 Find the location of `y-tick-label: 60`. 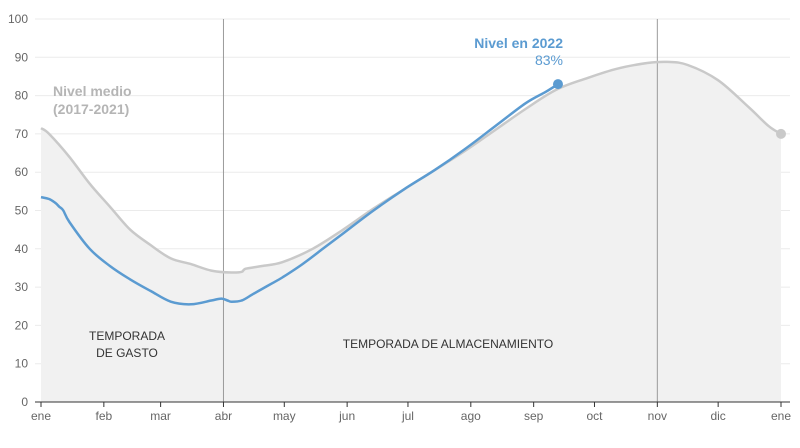

y-tick-label: 60 is located at coordinates (22, 172).